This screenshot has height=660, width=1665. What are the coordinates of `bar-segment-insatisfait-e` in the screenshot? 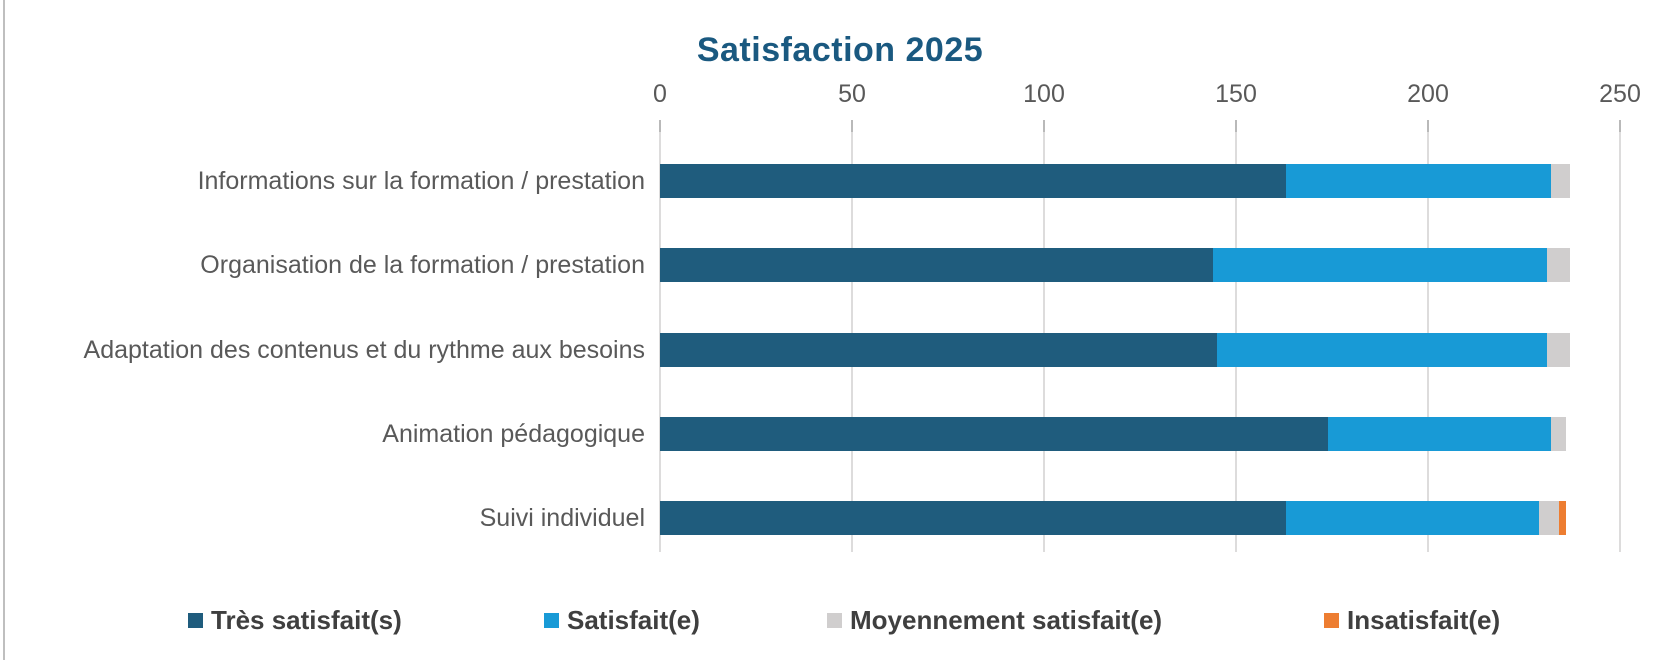 It's located at (1562, 518).